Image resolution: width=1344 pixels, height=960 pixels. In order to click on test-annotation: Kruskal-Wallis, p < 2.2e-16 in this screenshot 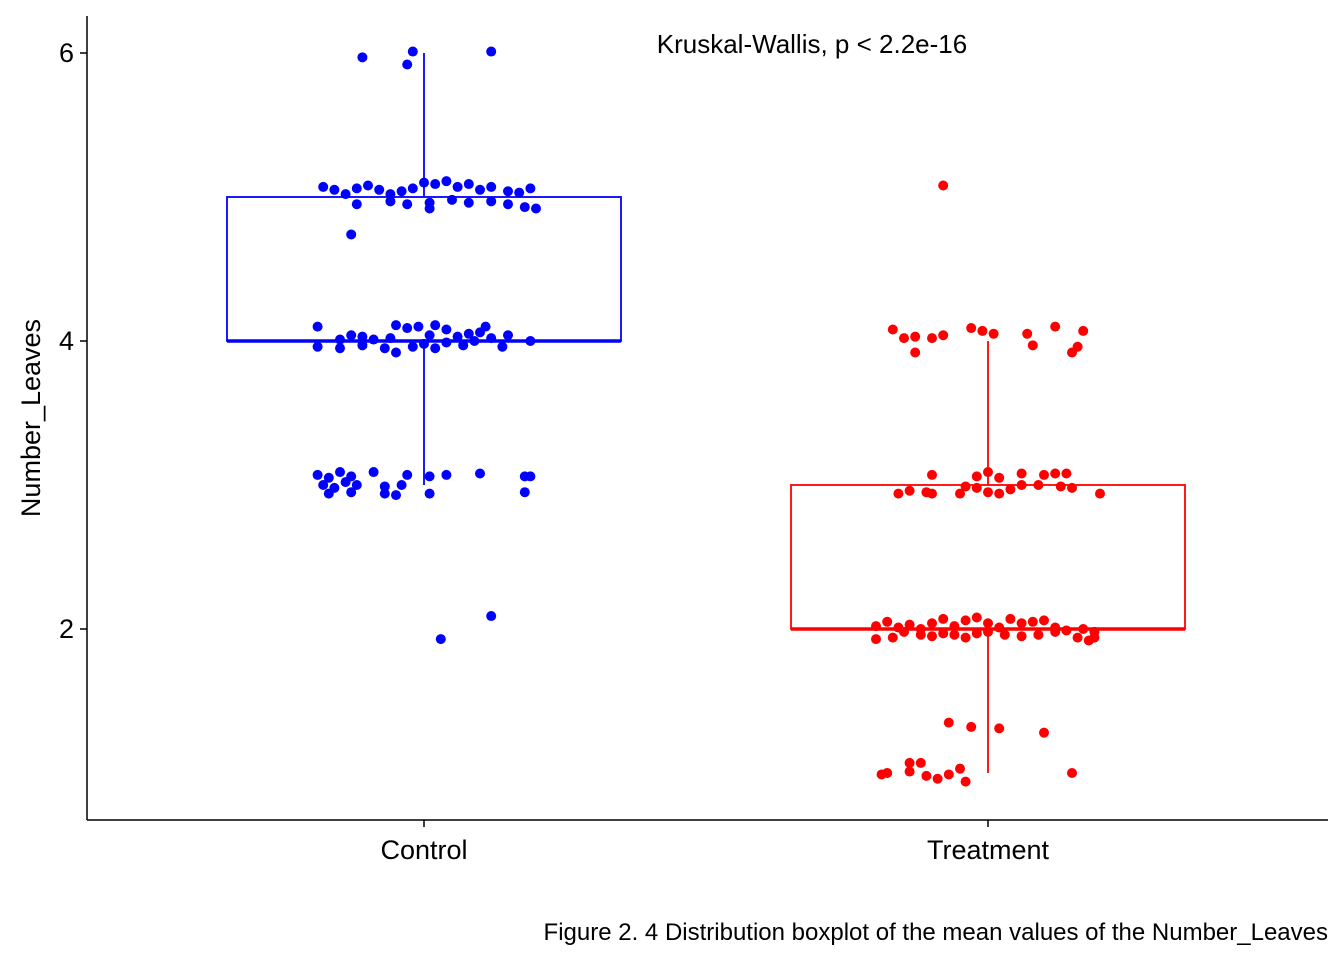, I will do `click(812, 44)`.